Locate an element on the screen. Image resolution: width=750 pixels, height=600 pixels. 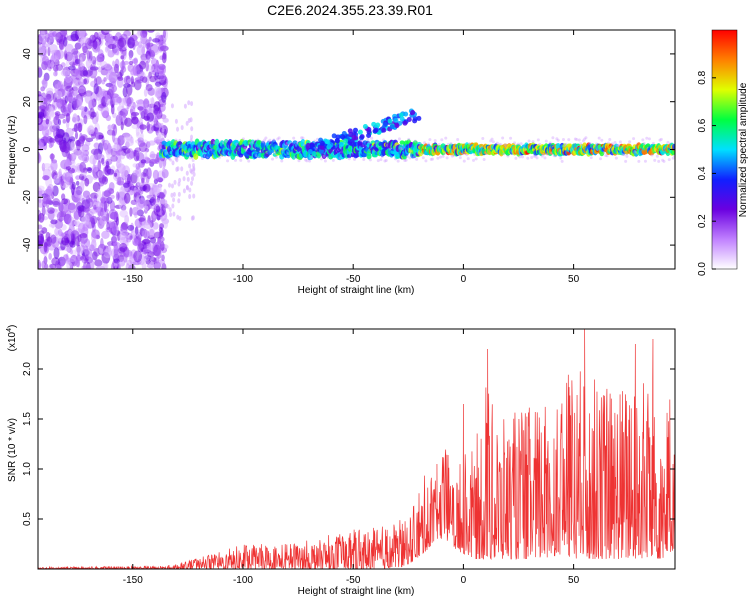
spectrogram-x-tick-label: 0 is located at coordinates (464, 279).